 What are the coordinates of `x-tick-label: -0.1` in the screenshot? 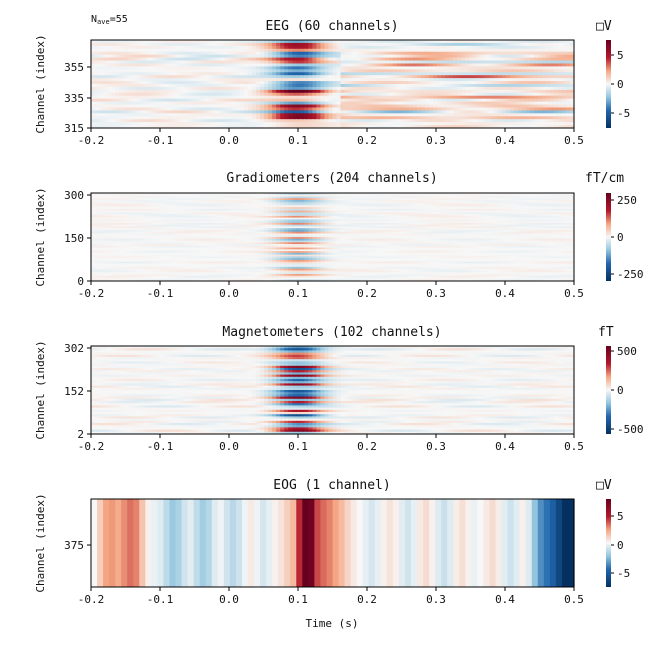 It's located at (160, 140).